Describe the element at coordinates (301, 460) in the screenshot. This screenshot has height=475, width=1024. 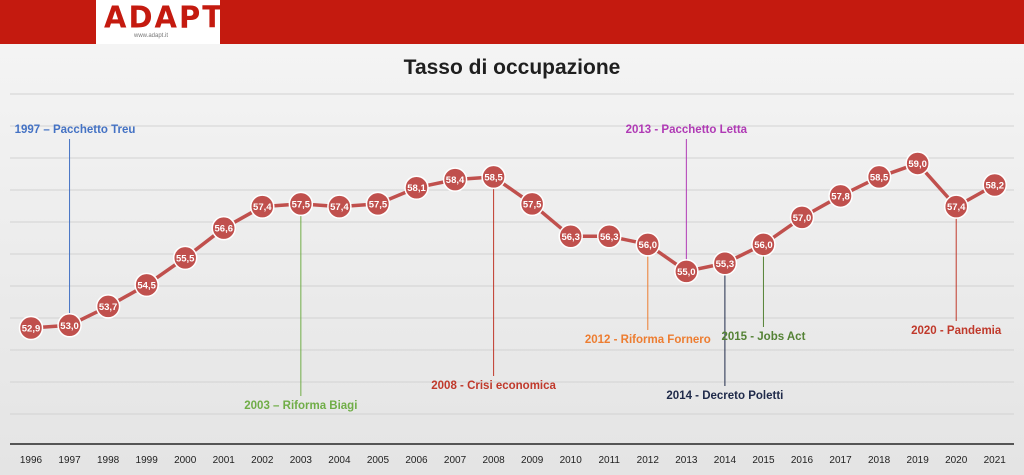
I see `x-tick-label: 2003` at that location.